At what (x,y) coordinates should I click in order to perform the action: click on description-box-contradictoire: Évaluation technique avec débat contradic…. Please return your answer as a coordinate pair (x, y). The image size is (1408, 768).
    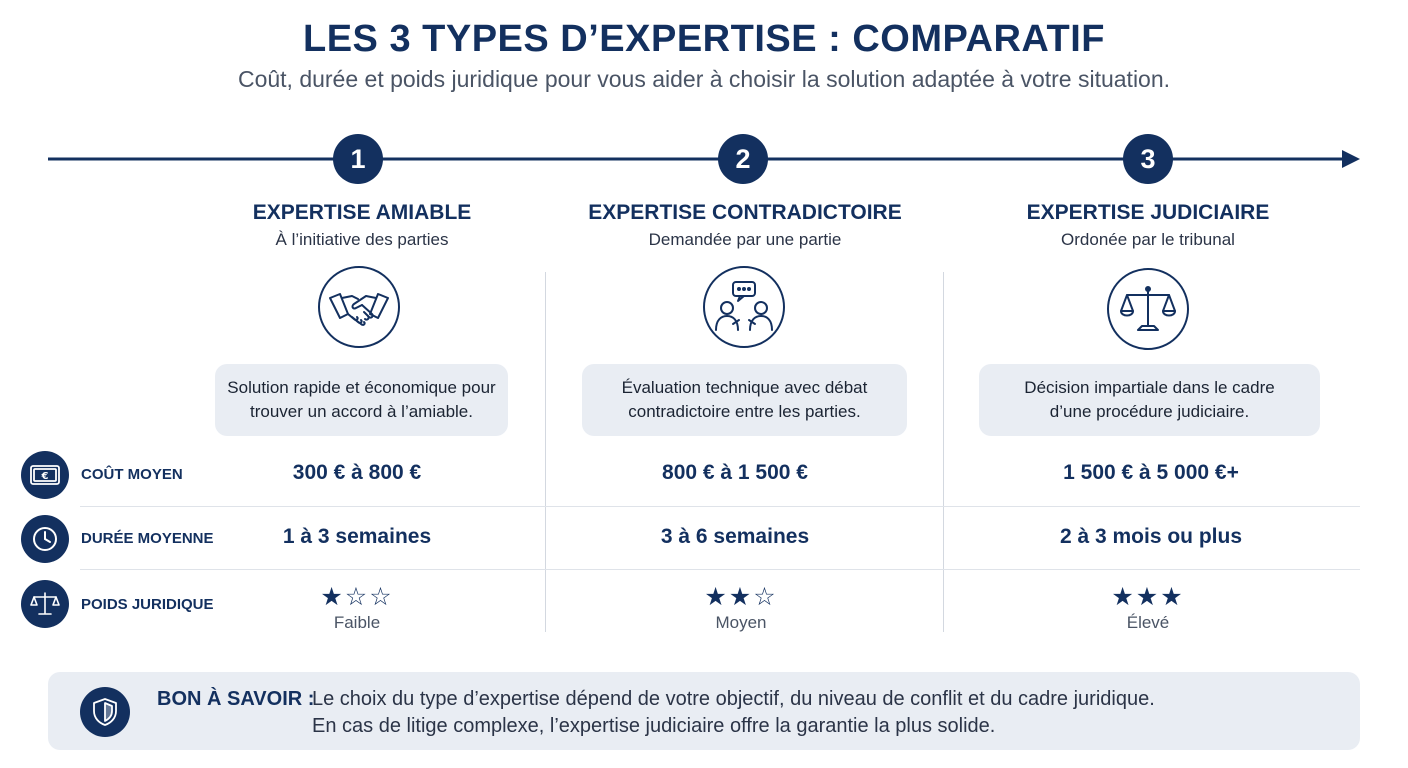
    Looking at the image, I should click on (744, 400).